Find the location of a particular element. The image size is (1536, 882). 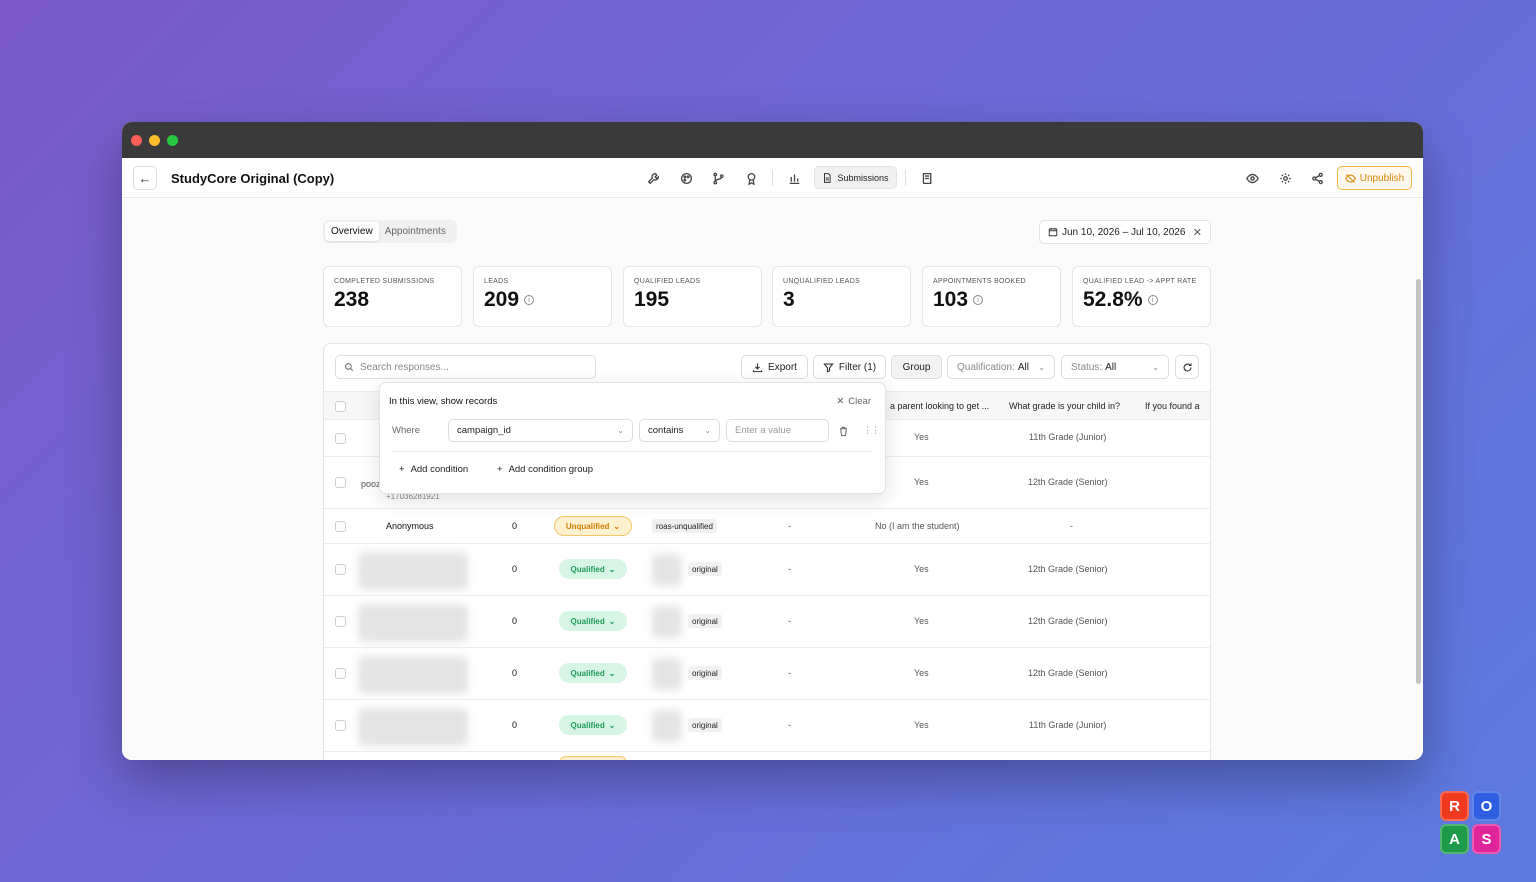

award-icon is located at coordinates (751, 178).